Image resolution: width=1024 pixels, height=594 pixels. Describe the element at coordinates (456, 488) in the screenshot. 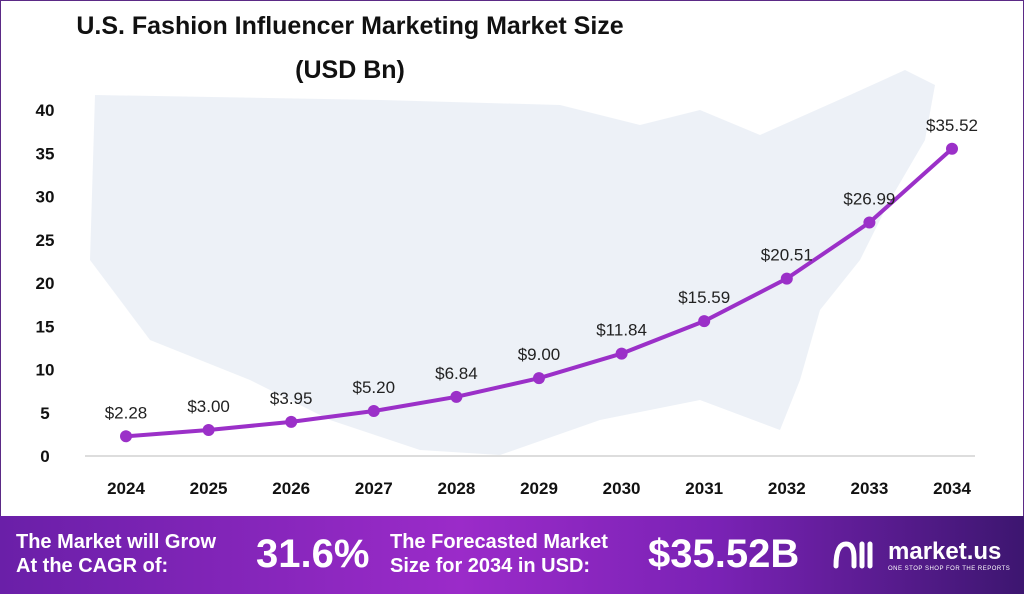

I see `x-tick-label: 2028` at that location.